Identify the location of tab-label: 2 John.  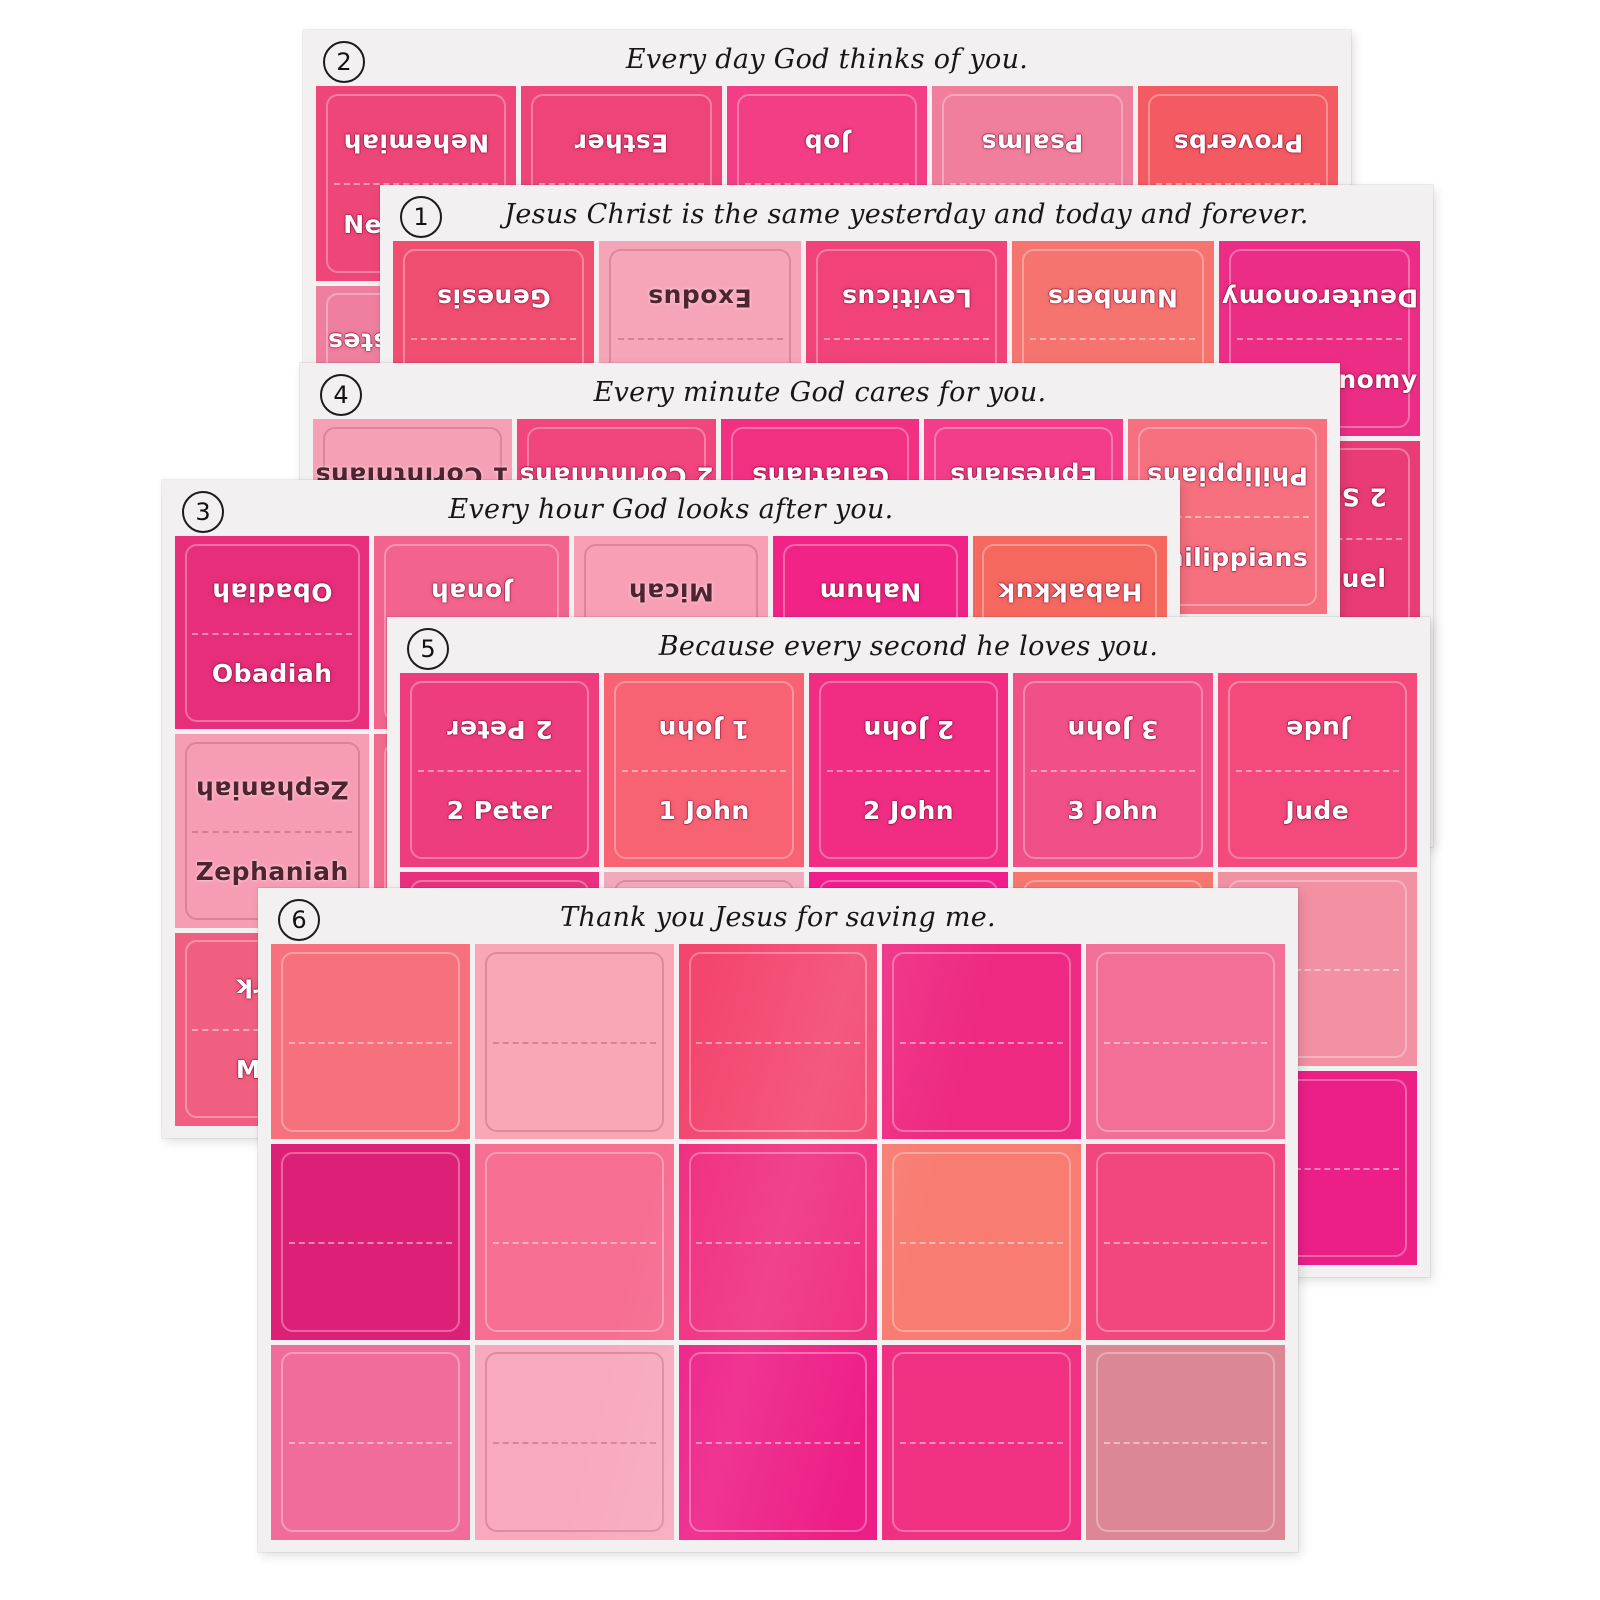
(908, 811).